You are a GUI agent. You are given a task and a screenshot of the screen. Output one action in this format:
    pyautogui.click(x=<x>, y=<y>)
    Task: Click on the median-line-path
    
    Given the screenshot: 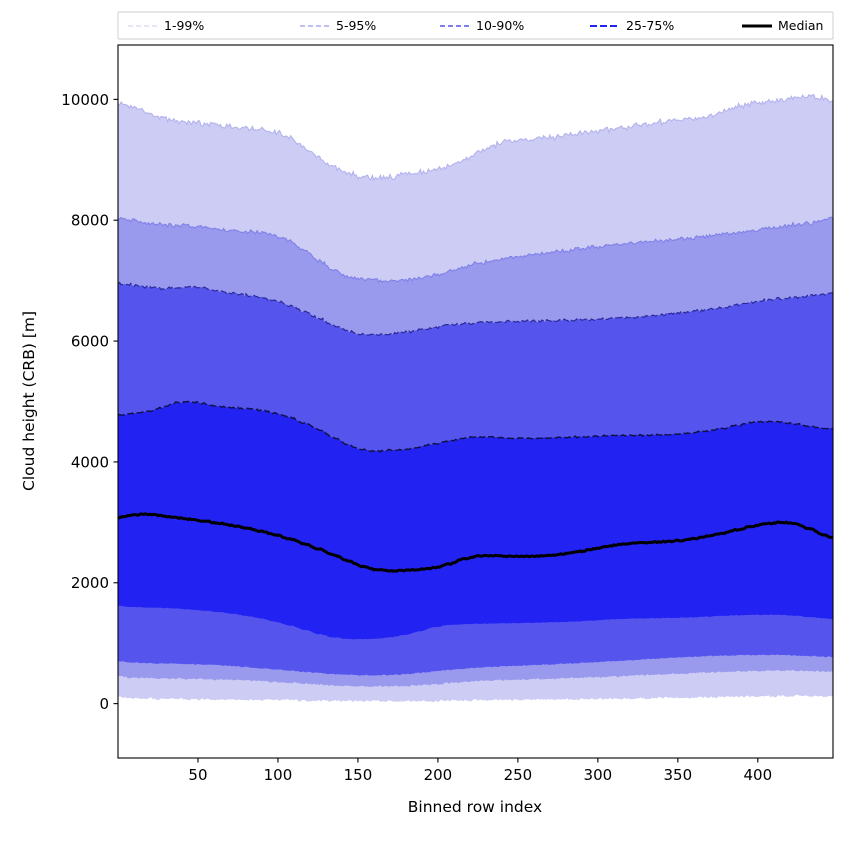 What is the action you would take?
    pyautogui.click(x=475, y=542)
    